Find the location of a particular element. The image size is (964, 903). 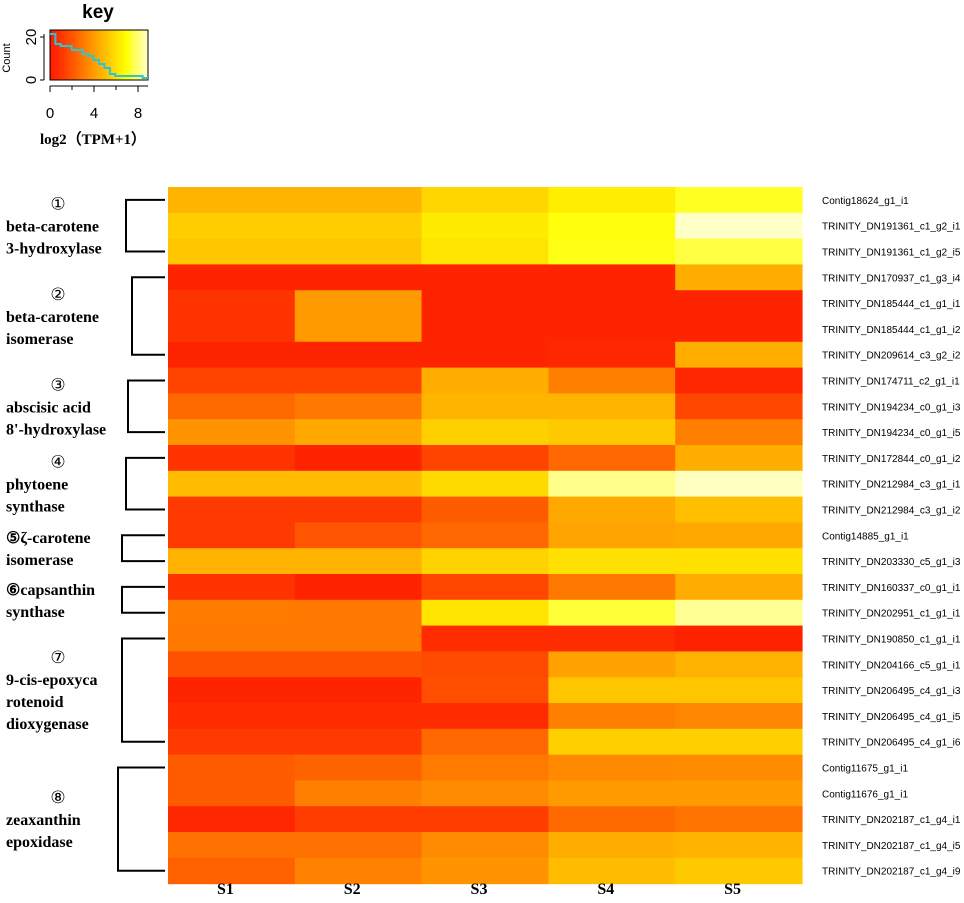

group-label-line: ⑧ is located at coordinates (57, 797).